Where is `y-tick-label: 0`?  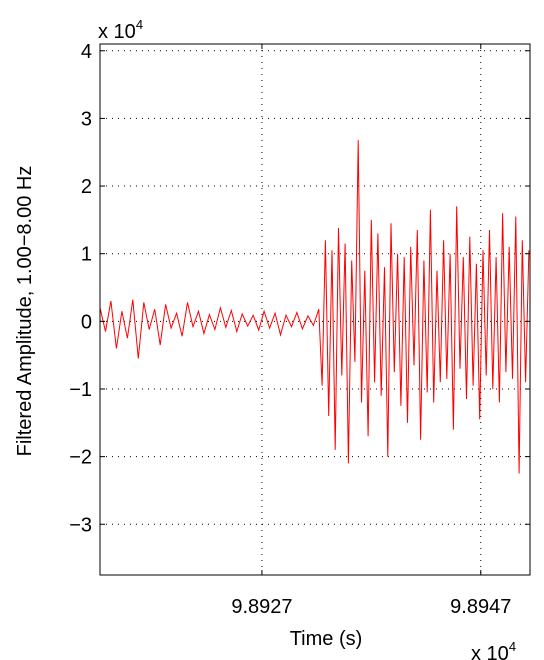
y-tick-label: 0 is located at coordinates (86, 322).